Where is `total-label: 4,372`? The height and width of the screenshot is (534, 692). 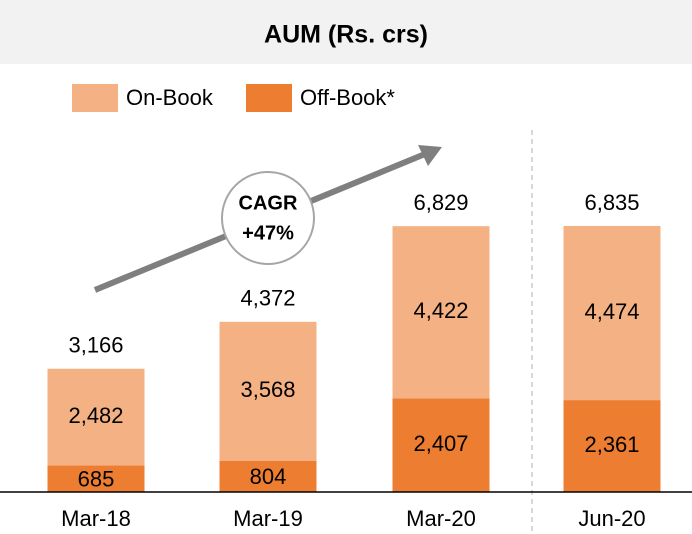 total-label: 4,372 is located at coordinates (267, 298).